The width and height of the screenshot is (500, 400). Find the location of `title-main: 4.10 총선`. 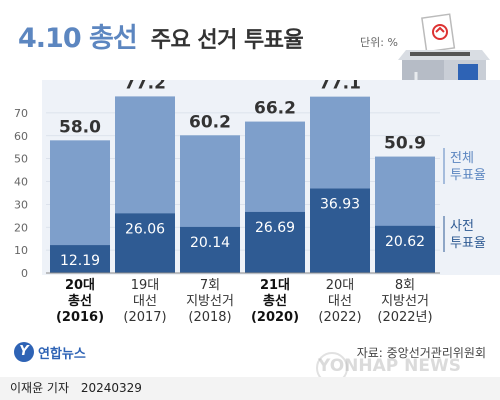

title-main: 4.10 총선 is located at coordinates (78, 38).